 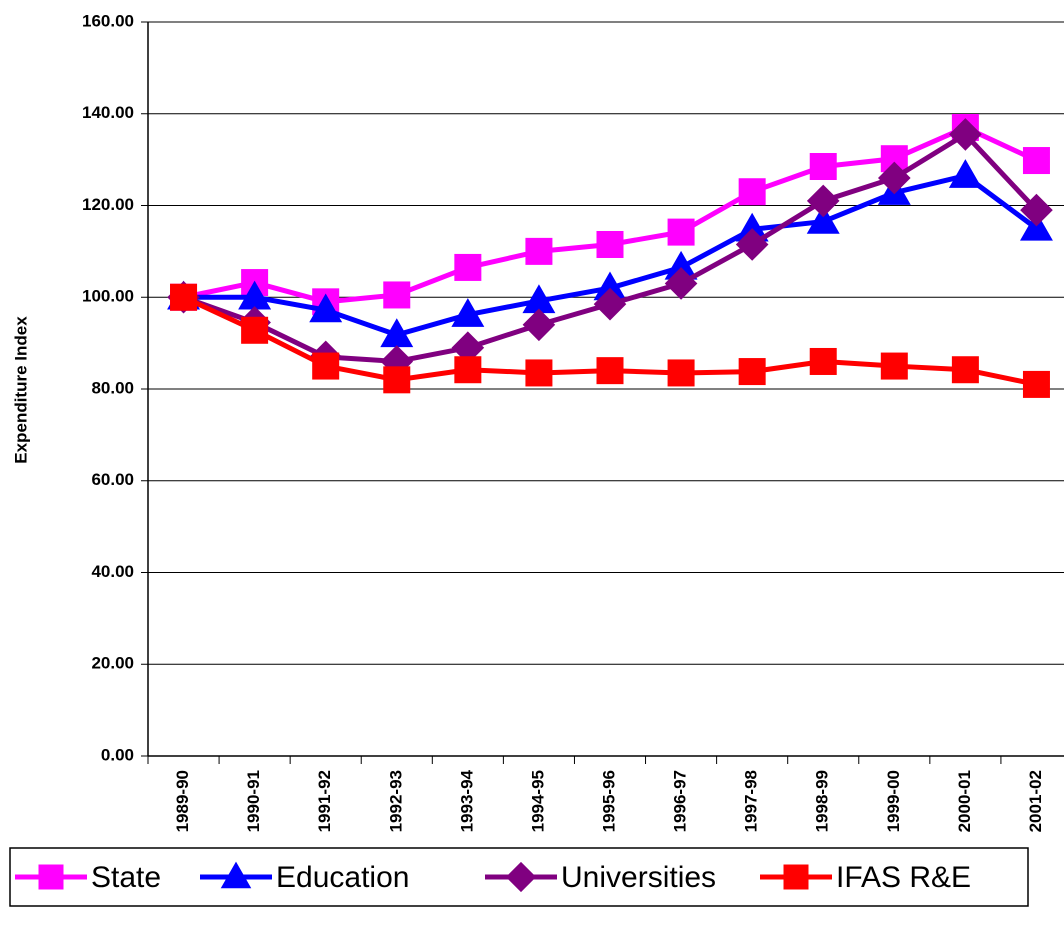 I want to click on y-tick-label: 100.00, so click(x=108, y=296).